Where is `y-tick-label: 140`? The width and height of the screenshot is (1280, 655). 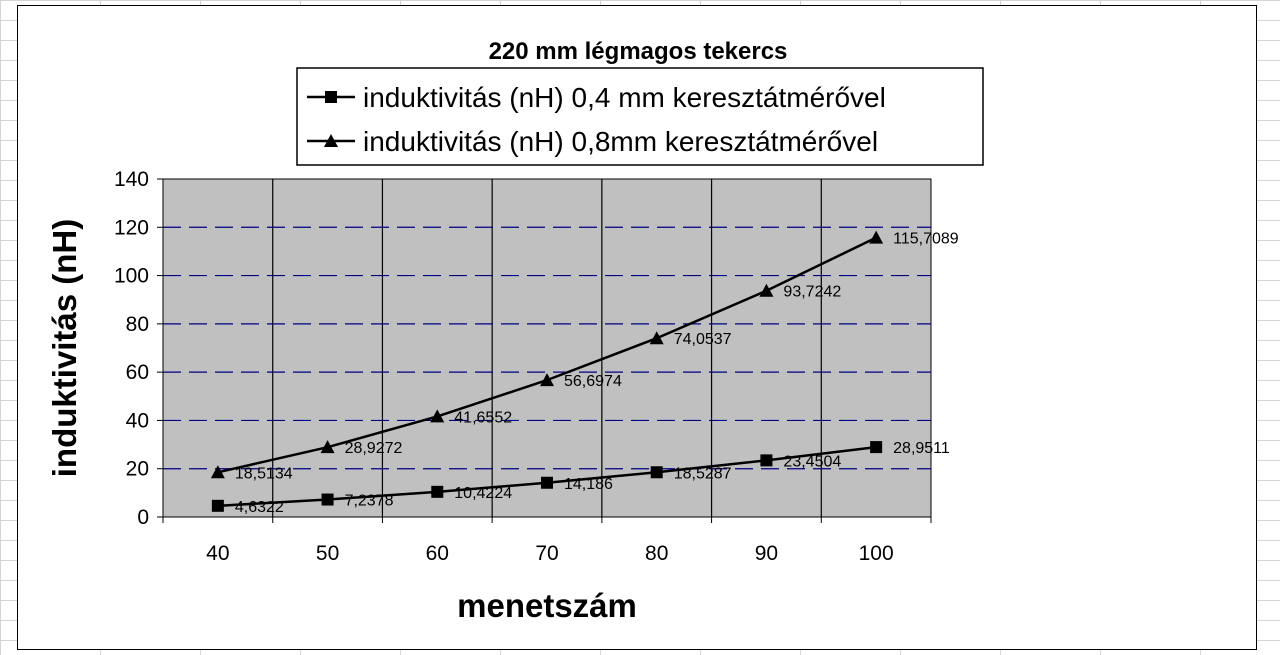
y-tick-label: 140 is located at coordinates (131, 179).